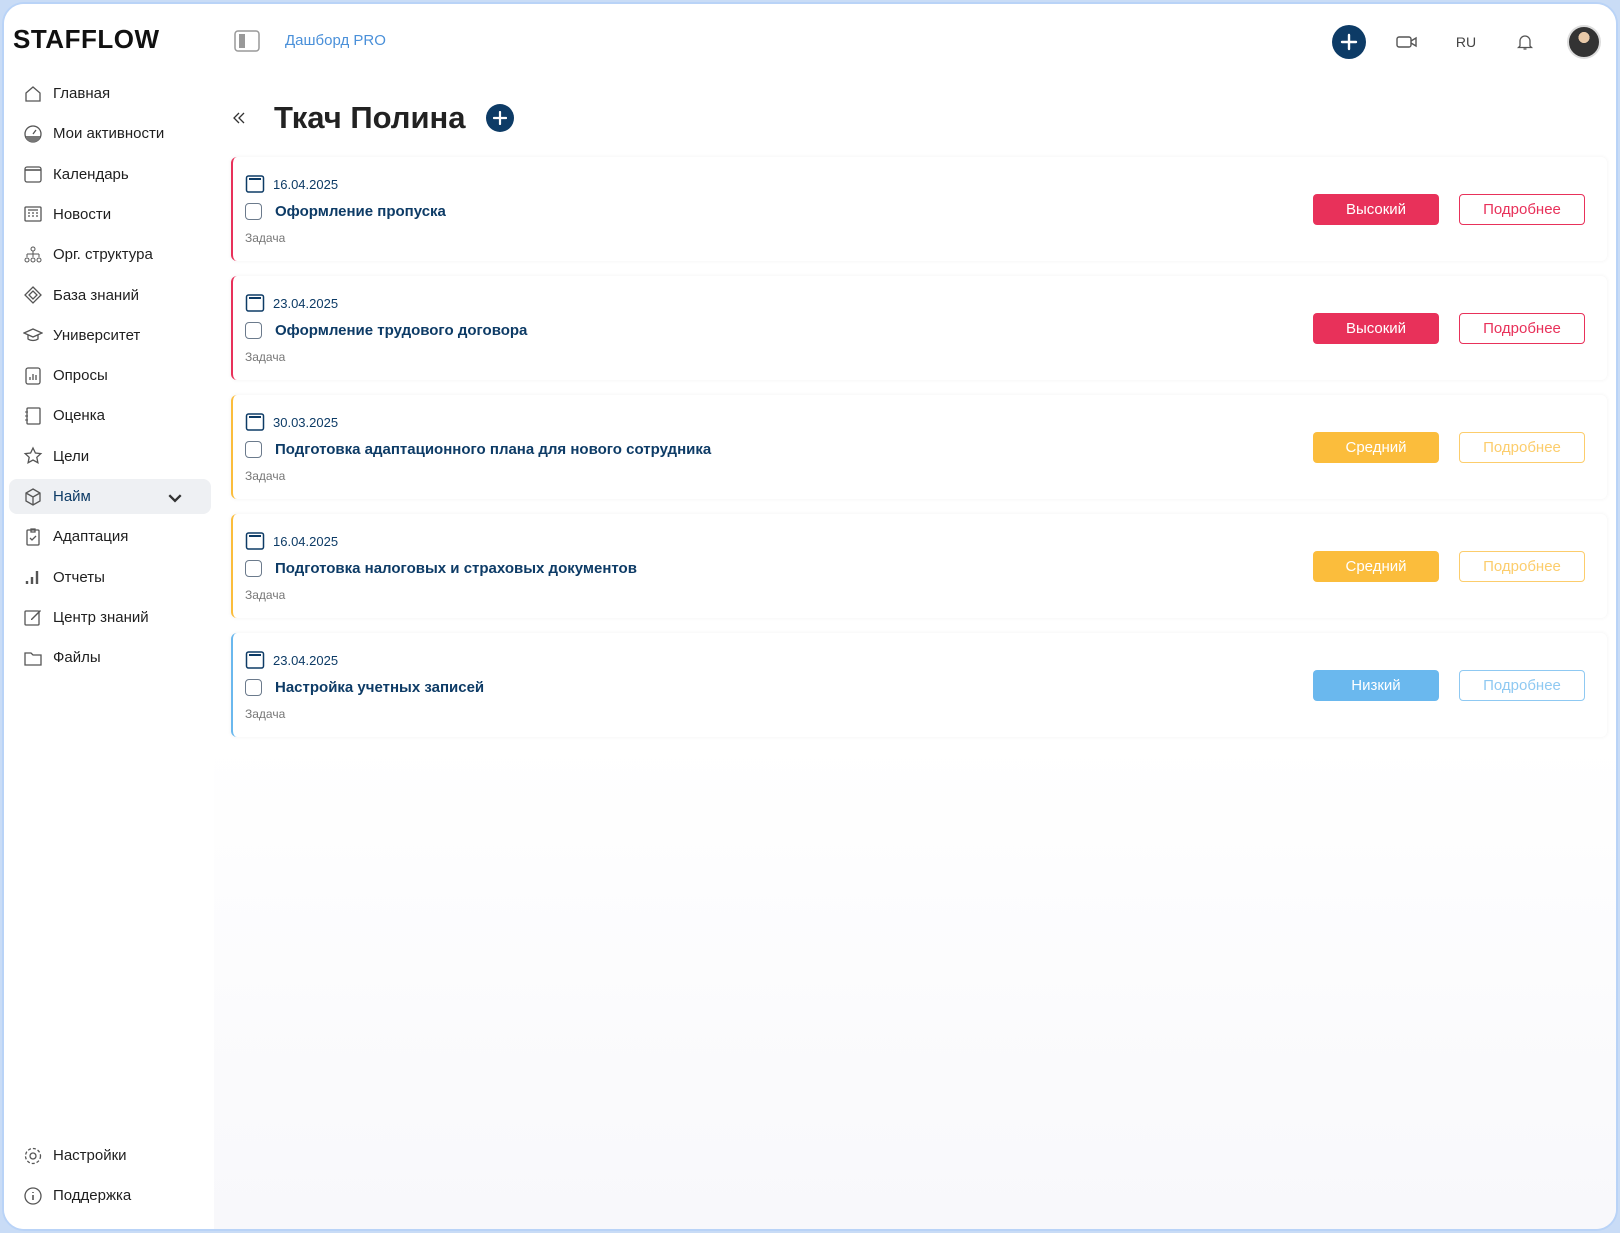 This screenshot has height=1233, width=1620. Describe the element at coordinates (306, 422) in the screenshot. I see `task-date: 30.03.2025` at that location.